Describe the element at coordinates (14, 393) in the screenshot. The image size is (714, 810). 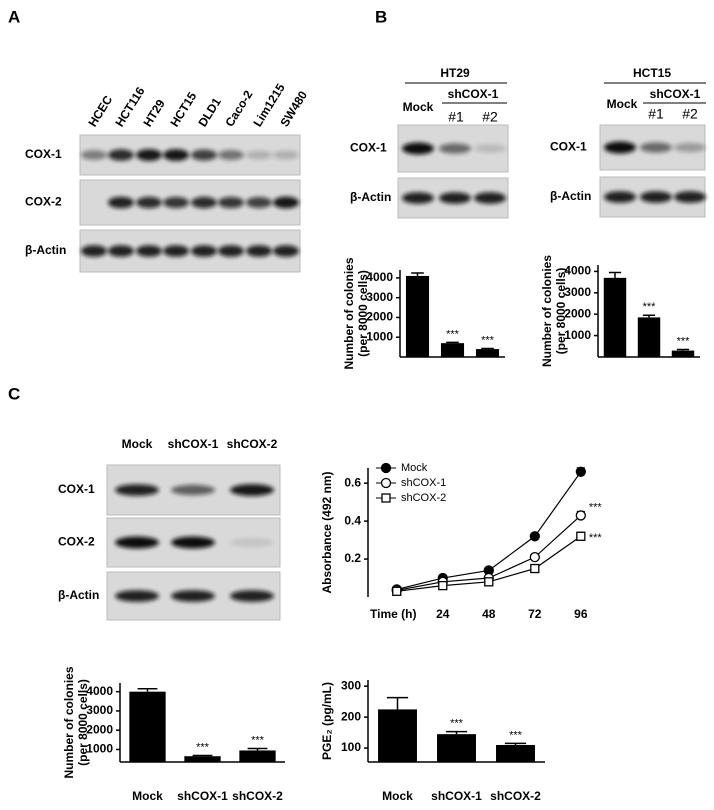
I see `panel-letter: C` at that location.